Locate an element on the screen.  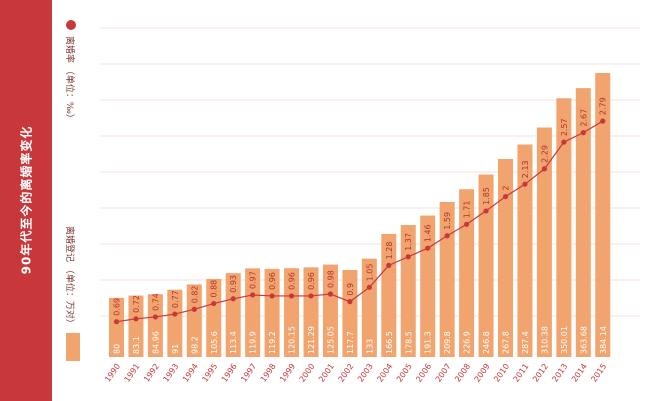
rate-value-label: 1.05 is located at coordinates (369, 273).